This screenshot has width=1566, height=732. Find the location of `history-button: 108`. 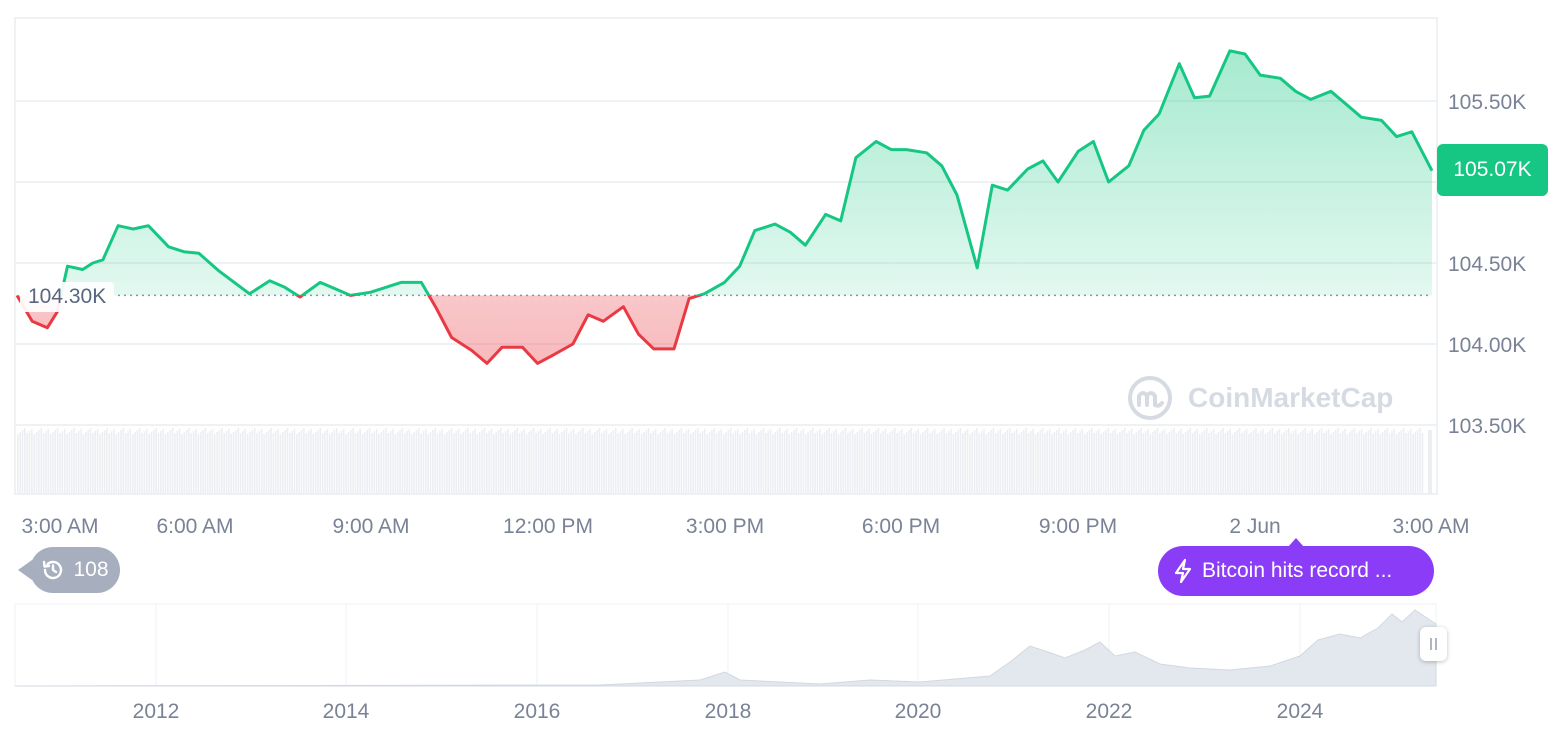

history-button: 108 is located at coordinates (75, 570).